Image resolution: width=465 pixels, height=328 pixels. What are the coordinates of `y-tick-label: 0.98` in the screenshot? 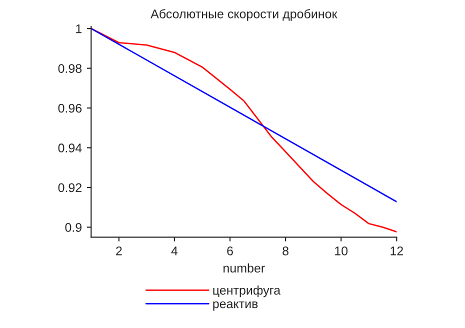 It's located at (70, 68).